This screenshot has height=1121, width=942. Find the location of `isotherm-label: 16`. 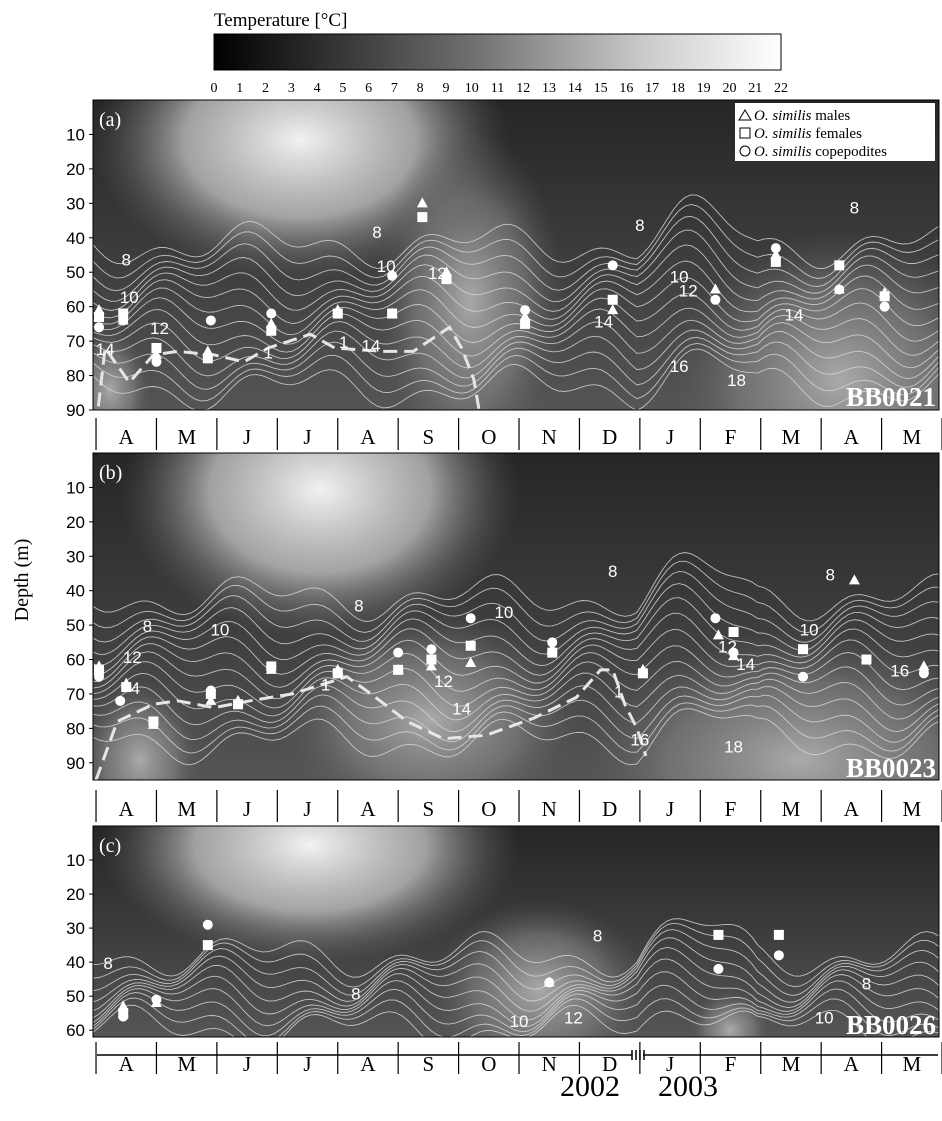

isotherm-label: 16 is located at coordinates (679, 366).